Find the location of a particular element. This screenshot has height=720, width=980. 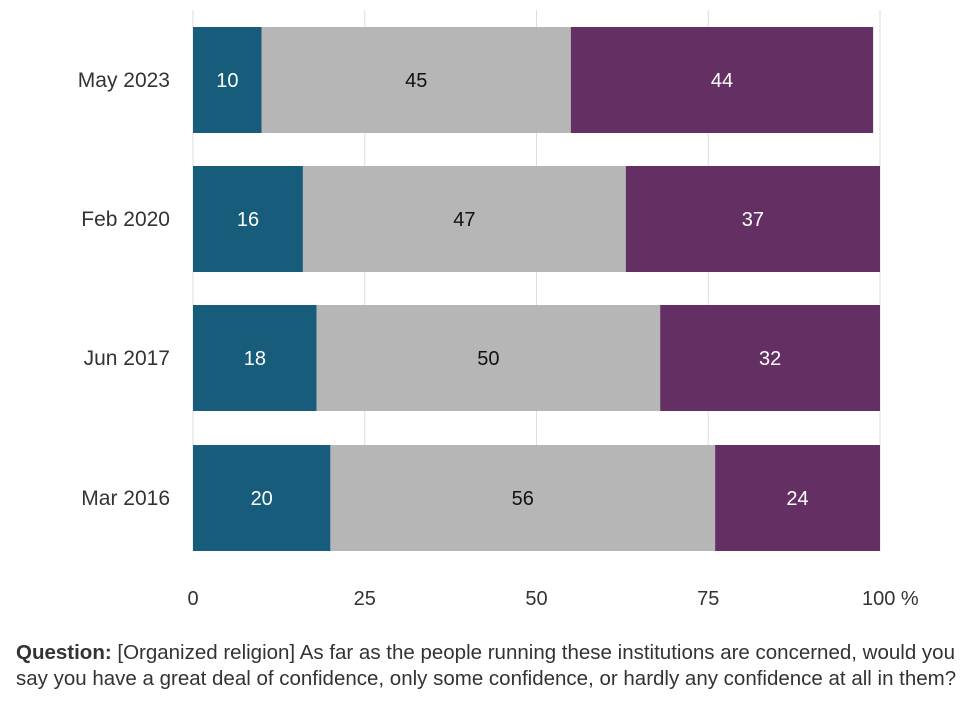

category-label: Mar 2016 is located at coordinates (125, 498).